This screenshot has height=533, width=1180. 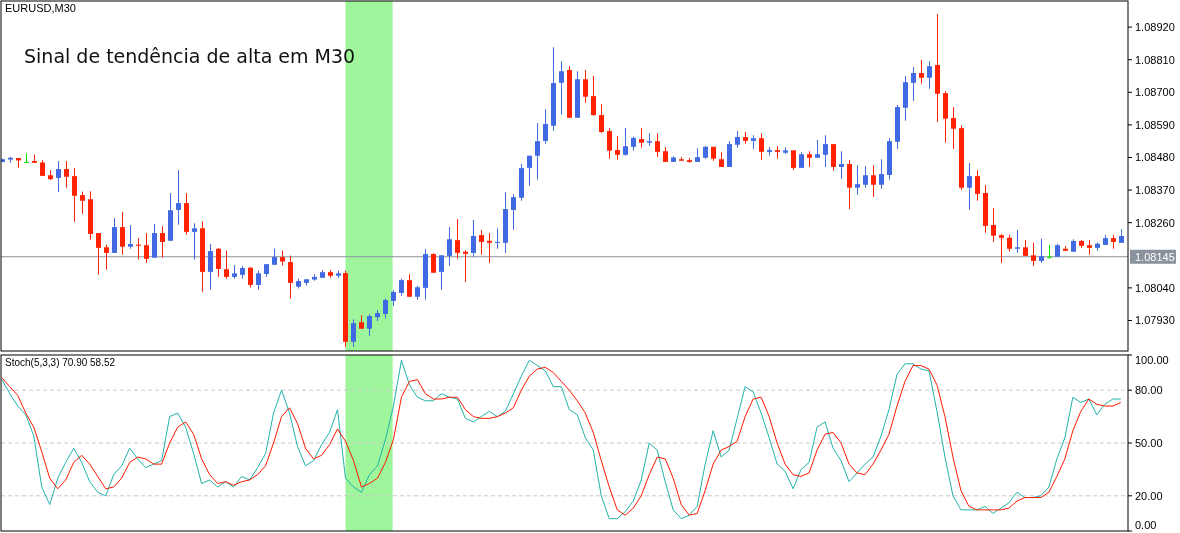 What do you see at coordinates (1149, 442) in the screenshot?
I see `y-tick-label: 50.00` at bounding box center [1149, 442].